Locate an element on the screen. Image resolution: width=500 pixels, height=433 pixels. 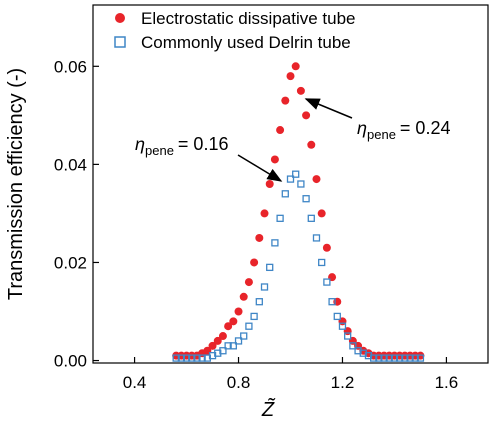
y-tick-label: 0.00 is located at coordinates (70, 361).